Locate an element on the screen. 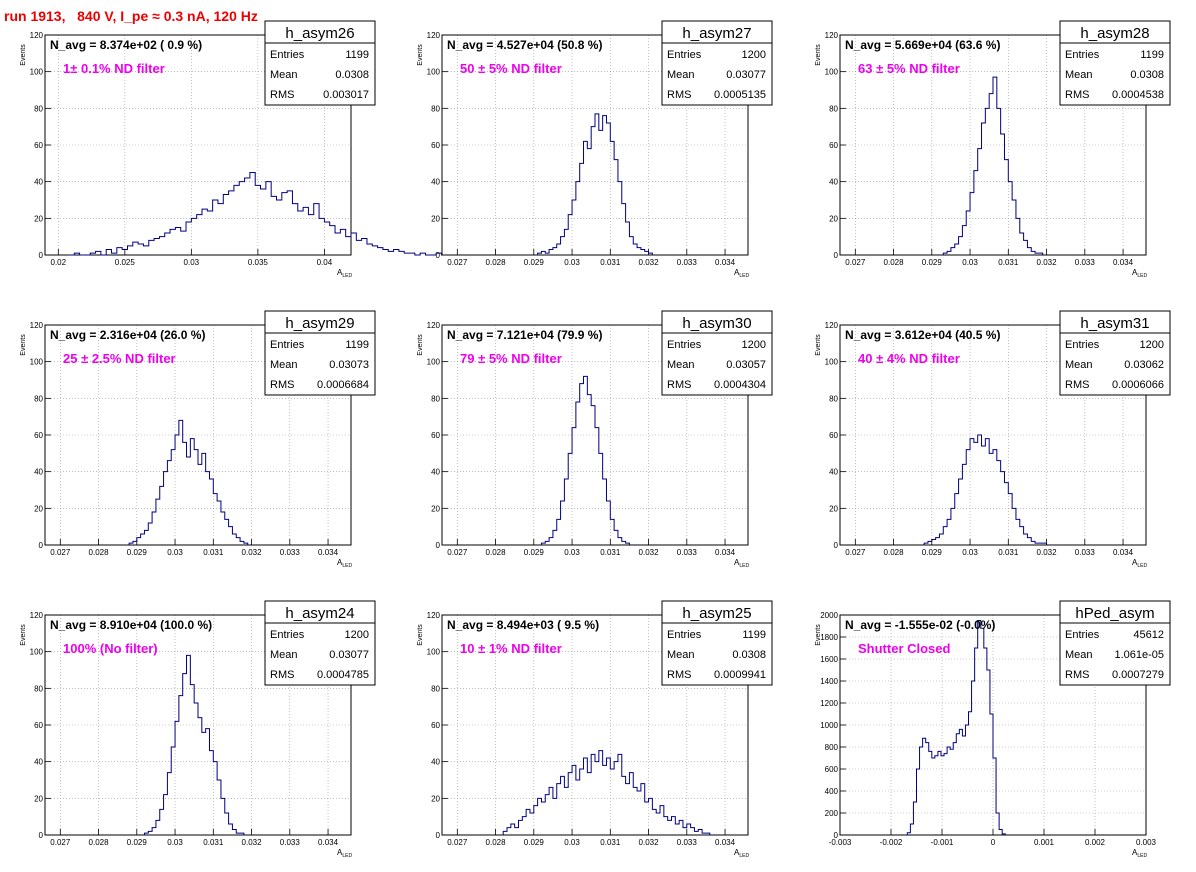 This screenshot has height=872, width=1196. y-tick-label: 60 is located at coordinates (435, 435).